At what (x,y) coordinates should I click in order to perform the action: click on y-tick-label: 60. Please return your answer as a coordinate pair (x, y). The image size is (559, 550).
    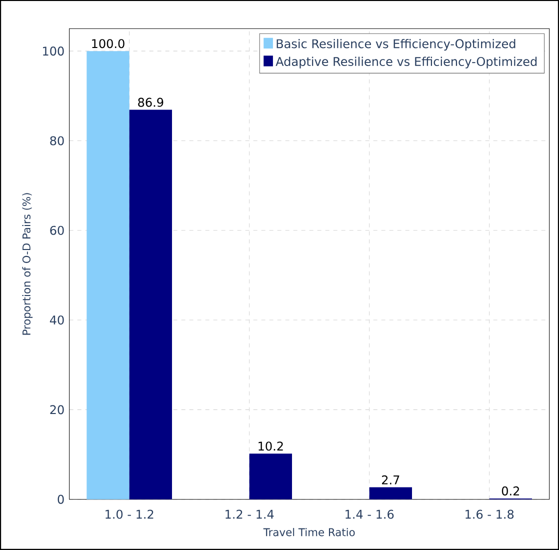
    Looking at the image, I should click on (57, 230).